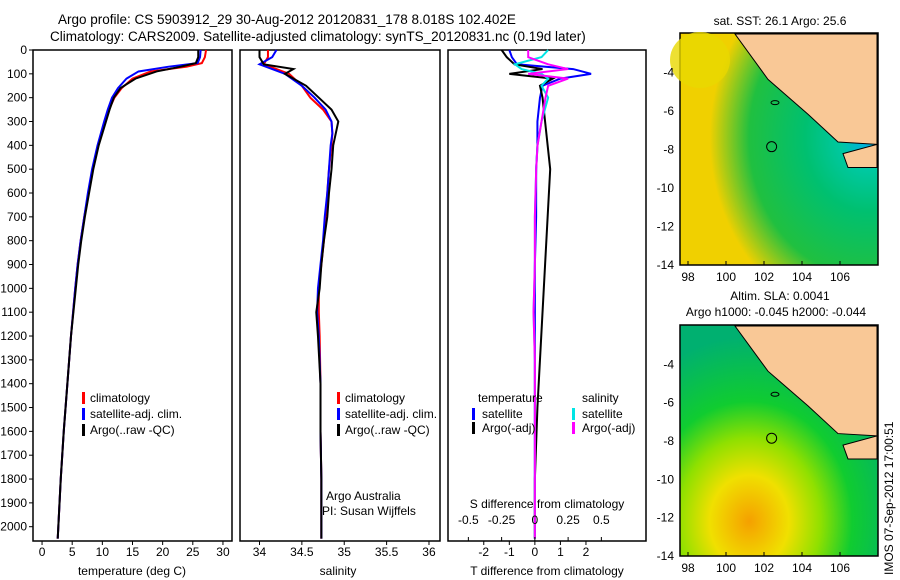 This screenshot has height=580, width=900. What do you see at coordinates (345, 552) in the screenshot?
I see `x-tick-label: 35` at bounding box center [345, 552].